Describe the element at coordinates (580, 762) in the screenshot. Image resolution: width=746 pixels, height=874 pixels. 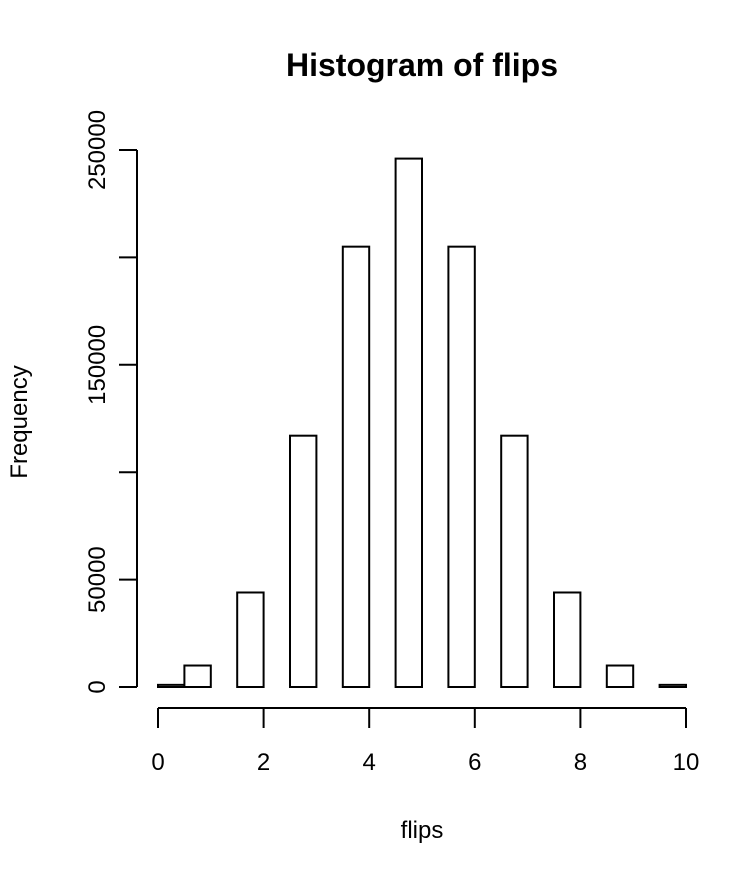
I see `x-tick-label-4: 8` at that location.